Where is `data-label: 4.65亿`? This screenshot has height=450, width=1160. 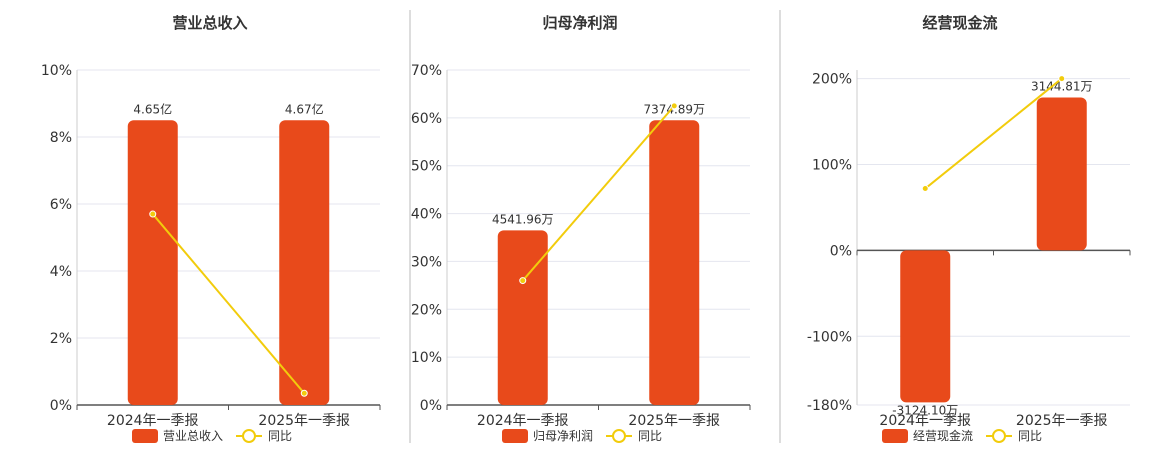
data-label: 4.65亿 is located at coordinates (152, 108).